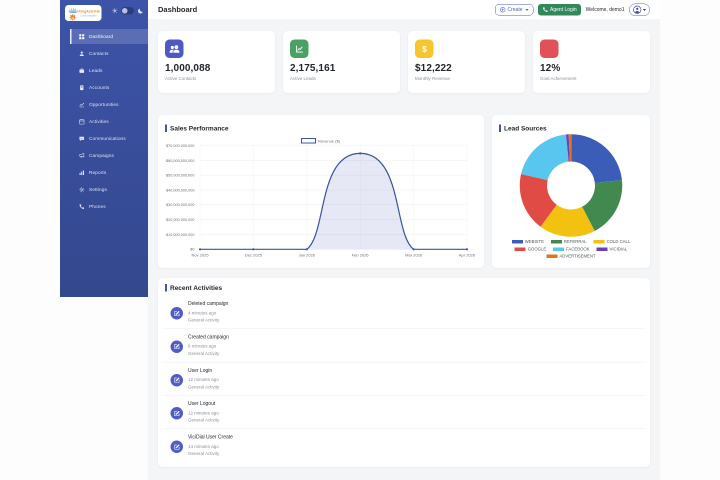  What do you see at coordinates (180, 190) in the screenshot?
I see `svg-text: $40,000,000,000` at bounding box center [180, 190].